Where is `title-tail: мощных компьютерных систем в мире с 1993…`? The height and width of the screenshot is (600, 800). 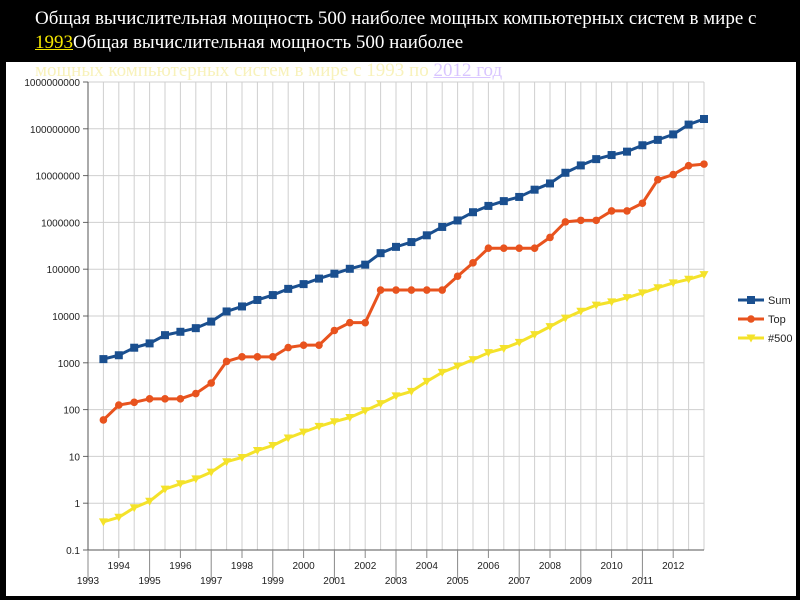
title-tail: мощных компьютерных систем в мире с 1993… is located at coordinates (268, 71).